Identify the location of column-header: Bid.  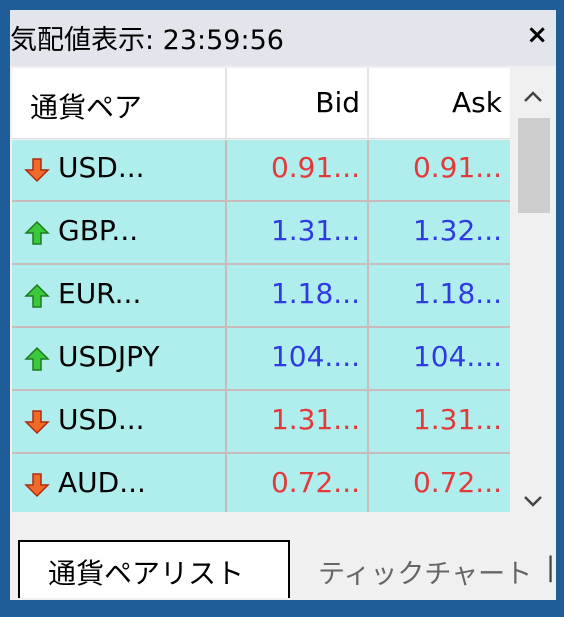
(337, 102).